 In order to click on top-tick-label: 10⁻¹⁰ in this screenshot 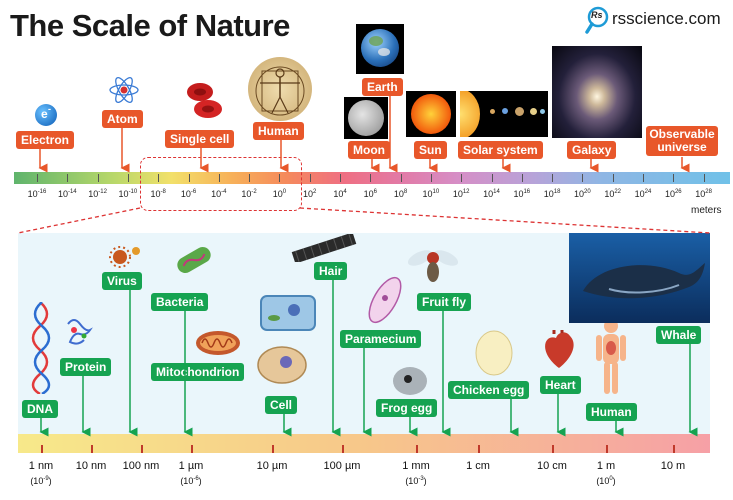, I will do `click(128, 194)`.